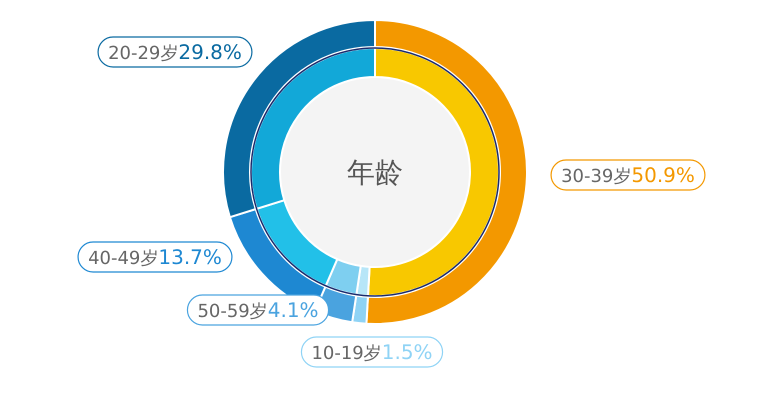  I want to click on slice-label: 30-39岁, so click(596, 176).